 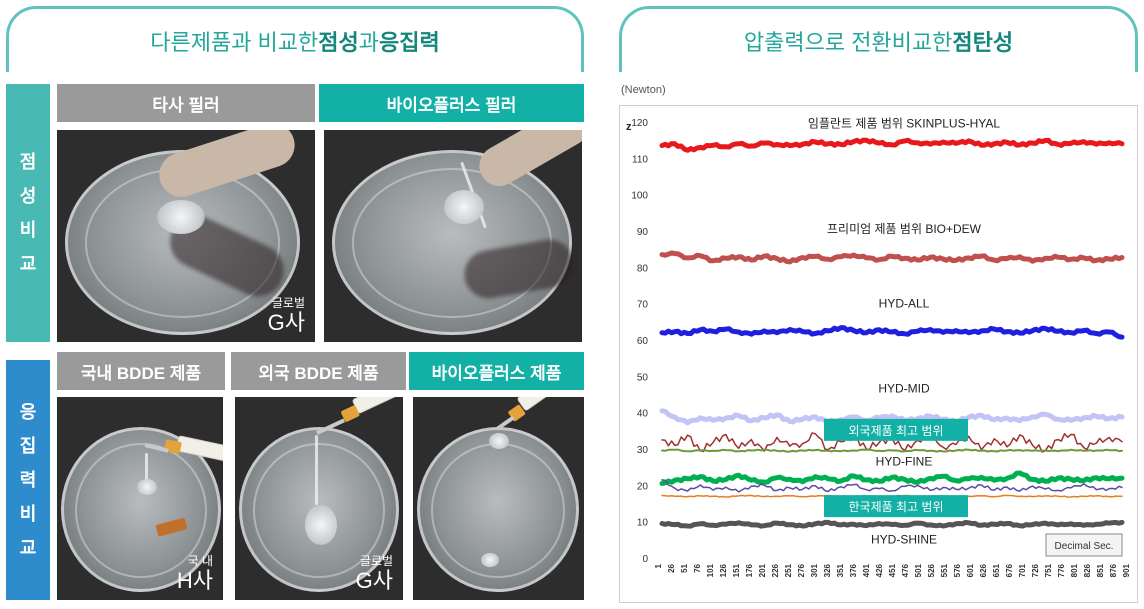 What do you see at coordinates (643, 305) in the screenshot?
I see `y-tick-label: 70` at bounding box center [643, 305].